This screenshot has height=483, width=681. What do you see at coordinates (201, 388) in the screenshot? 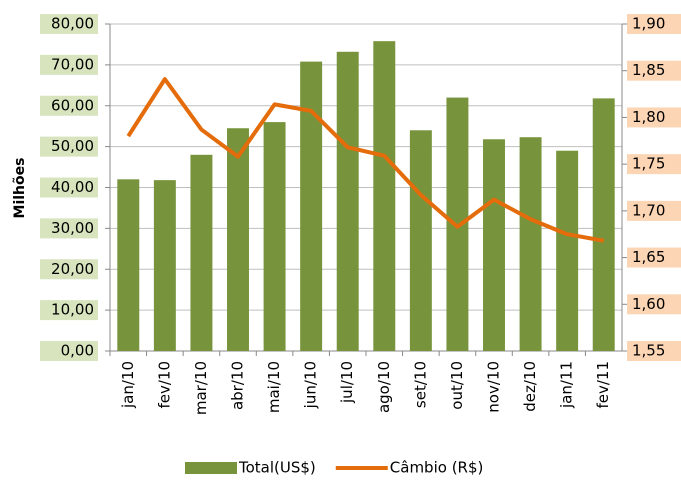
I see `x-tick-label: mar/10` at bounding box center [201, 388].